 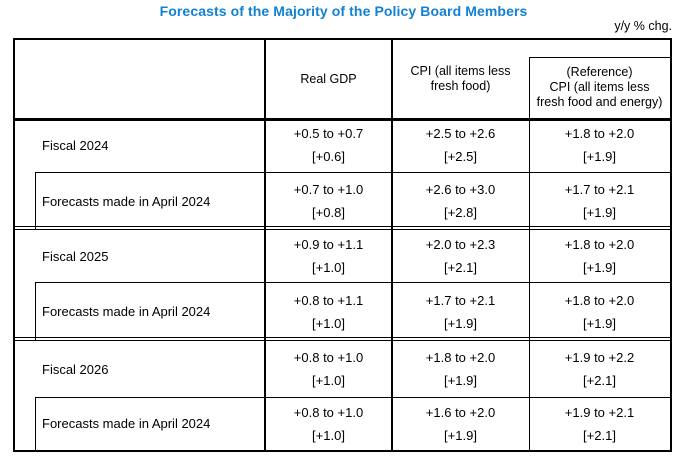 I want to click on forecast-range: +0.5 to +0.7, so click(x=328, y=133).